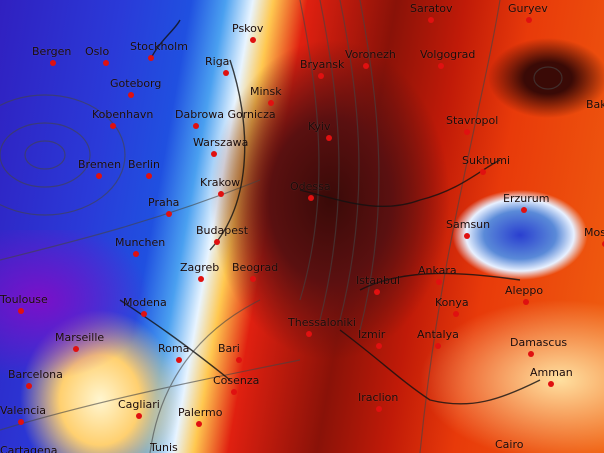 This screenshot has width=604, height=453. Describe the element at coordinates (145, 302) in the screenshot. I see `city-label: Modena` at that location.